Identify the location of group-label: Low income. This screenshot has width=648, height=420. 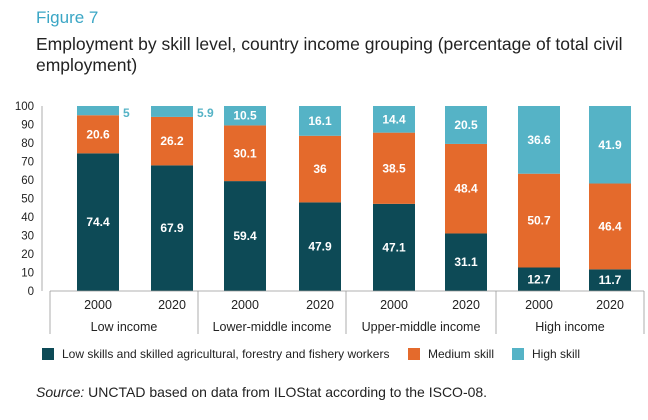
(124, 327).